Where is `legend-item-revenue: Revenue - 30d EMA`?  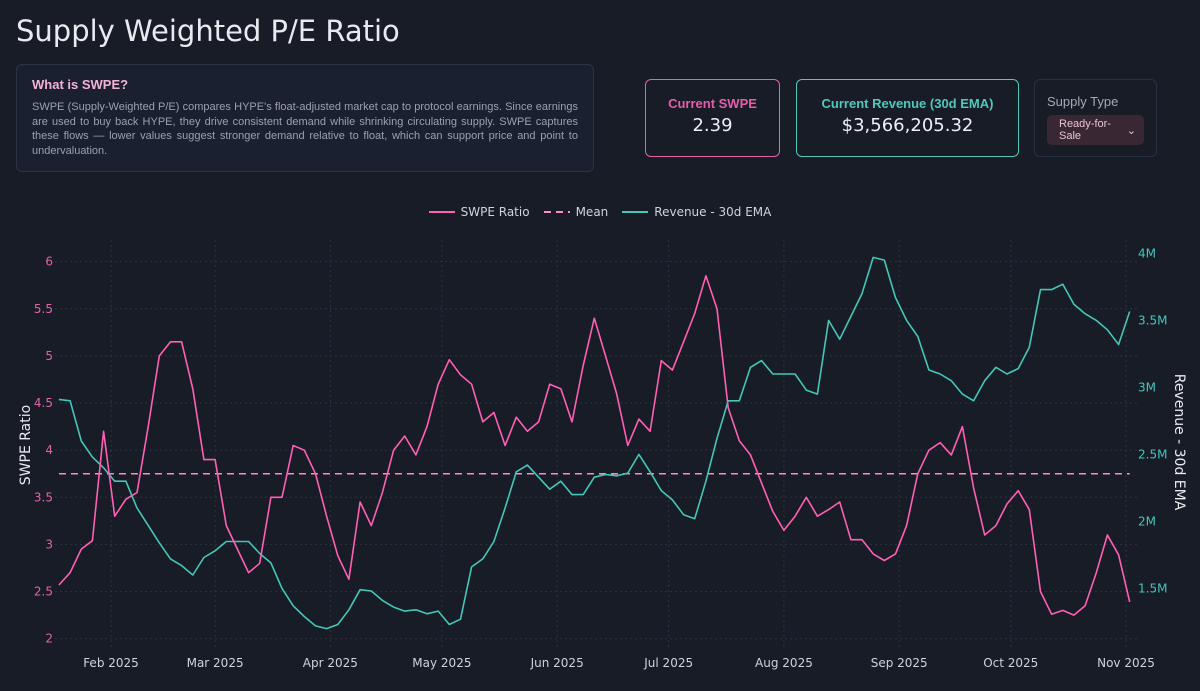
legend-item-revenue: Revenue - 30d EMA is located at coordinates (697, 212).